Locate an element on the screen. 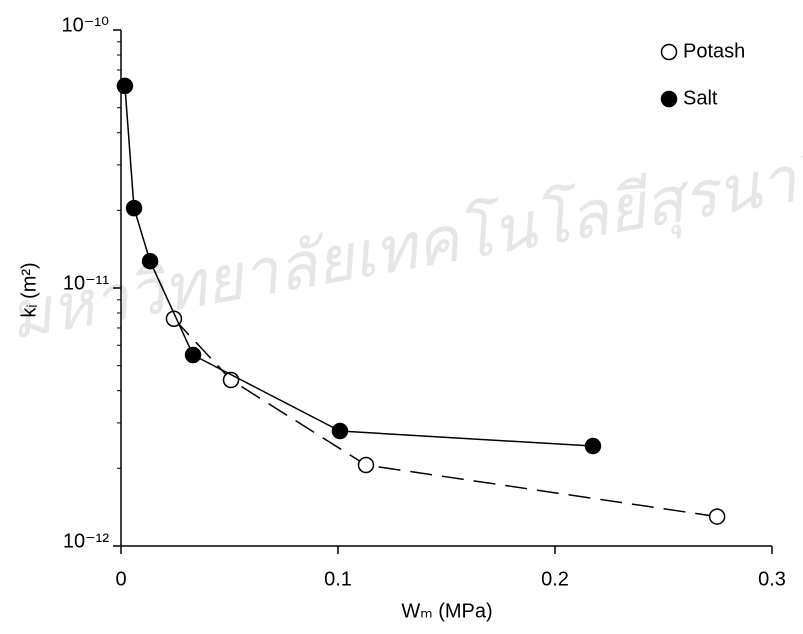 The image size is (803, 634). y-tick-label: 10⁻¹⁰ is located at coordinates (85, 25).